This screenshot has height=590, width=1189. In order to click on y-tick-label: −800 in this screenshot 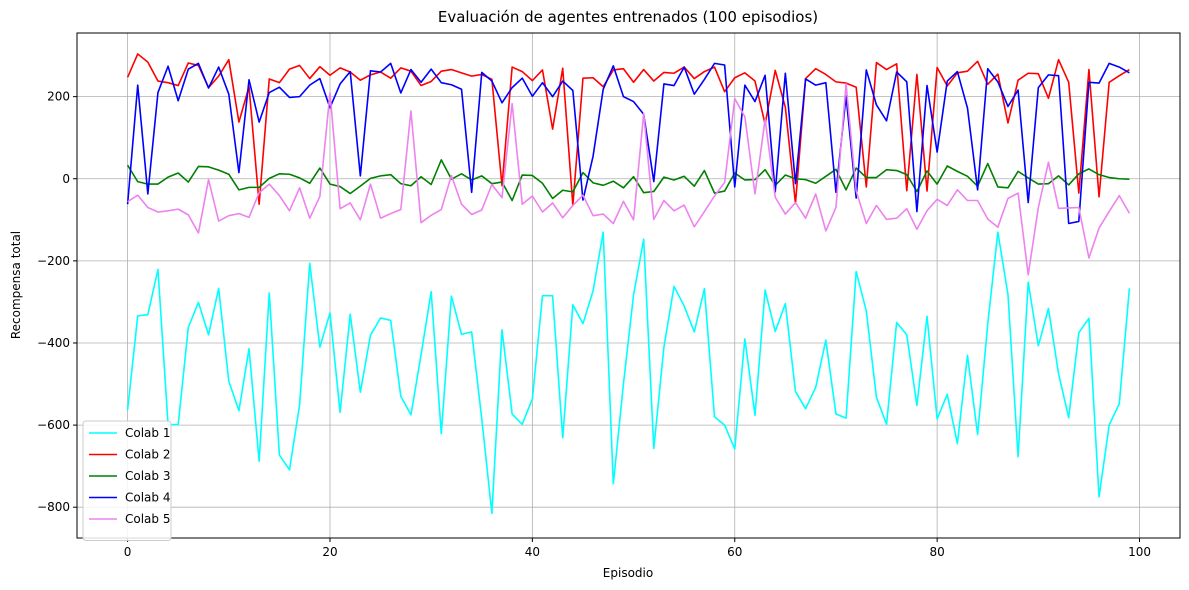, I will do `click(53, 507)`.